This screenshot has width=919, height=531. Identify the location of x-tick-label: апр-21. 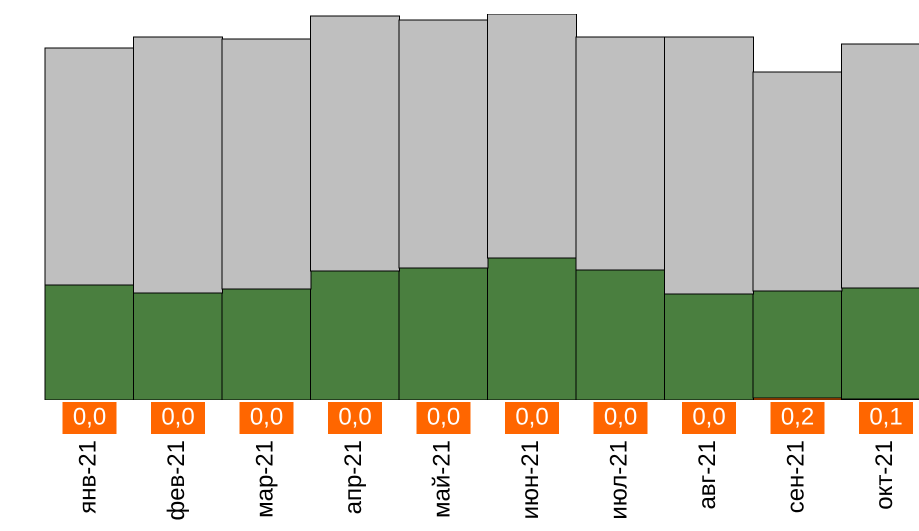
(354, 477).